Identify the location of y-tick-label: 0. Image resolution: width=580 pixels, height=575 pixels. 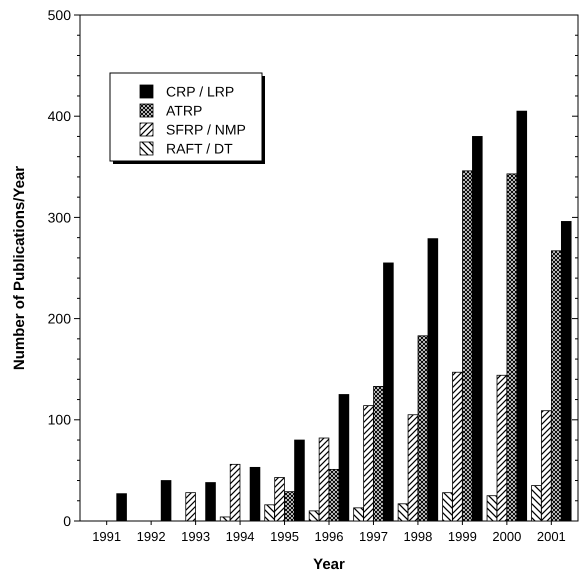
(67, 520).